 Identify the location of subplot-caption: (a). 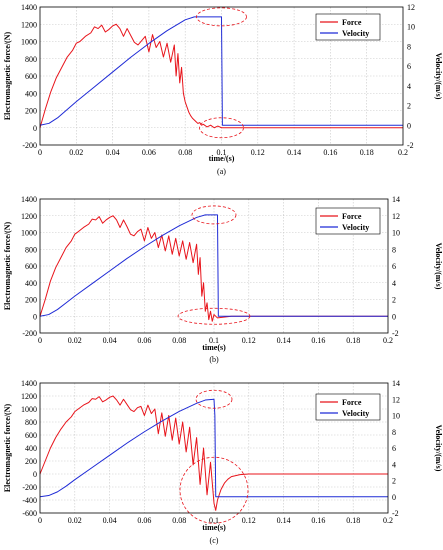
(221, 171).